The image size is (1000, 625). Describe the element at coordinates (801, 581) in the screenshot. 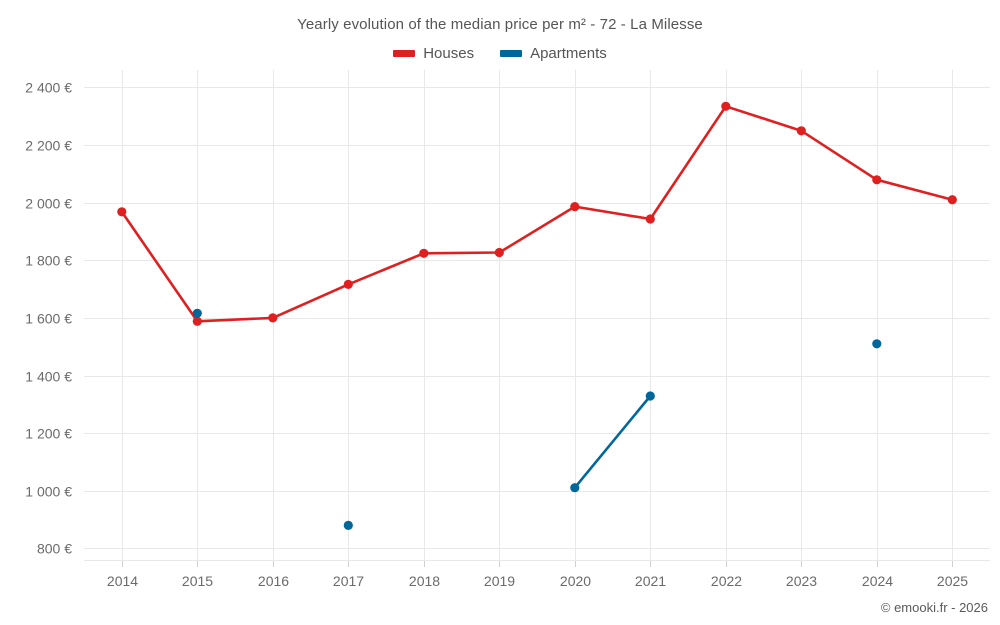

I see `x-axis-tick-label: 2023` at that location.